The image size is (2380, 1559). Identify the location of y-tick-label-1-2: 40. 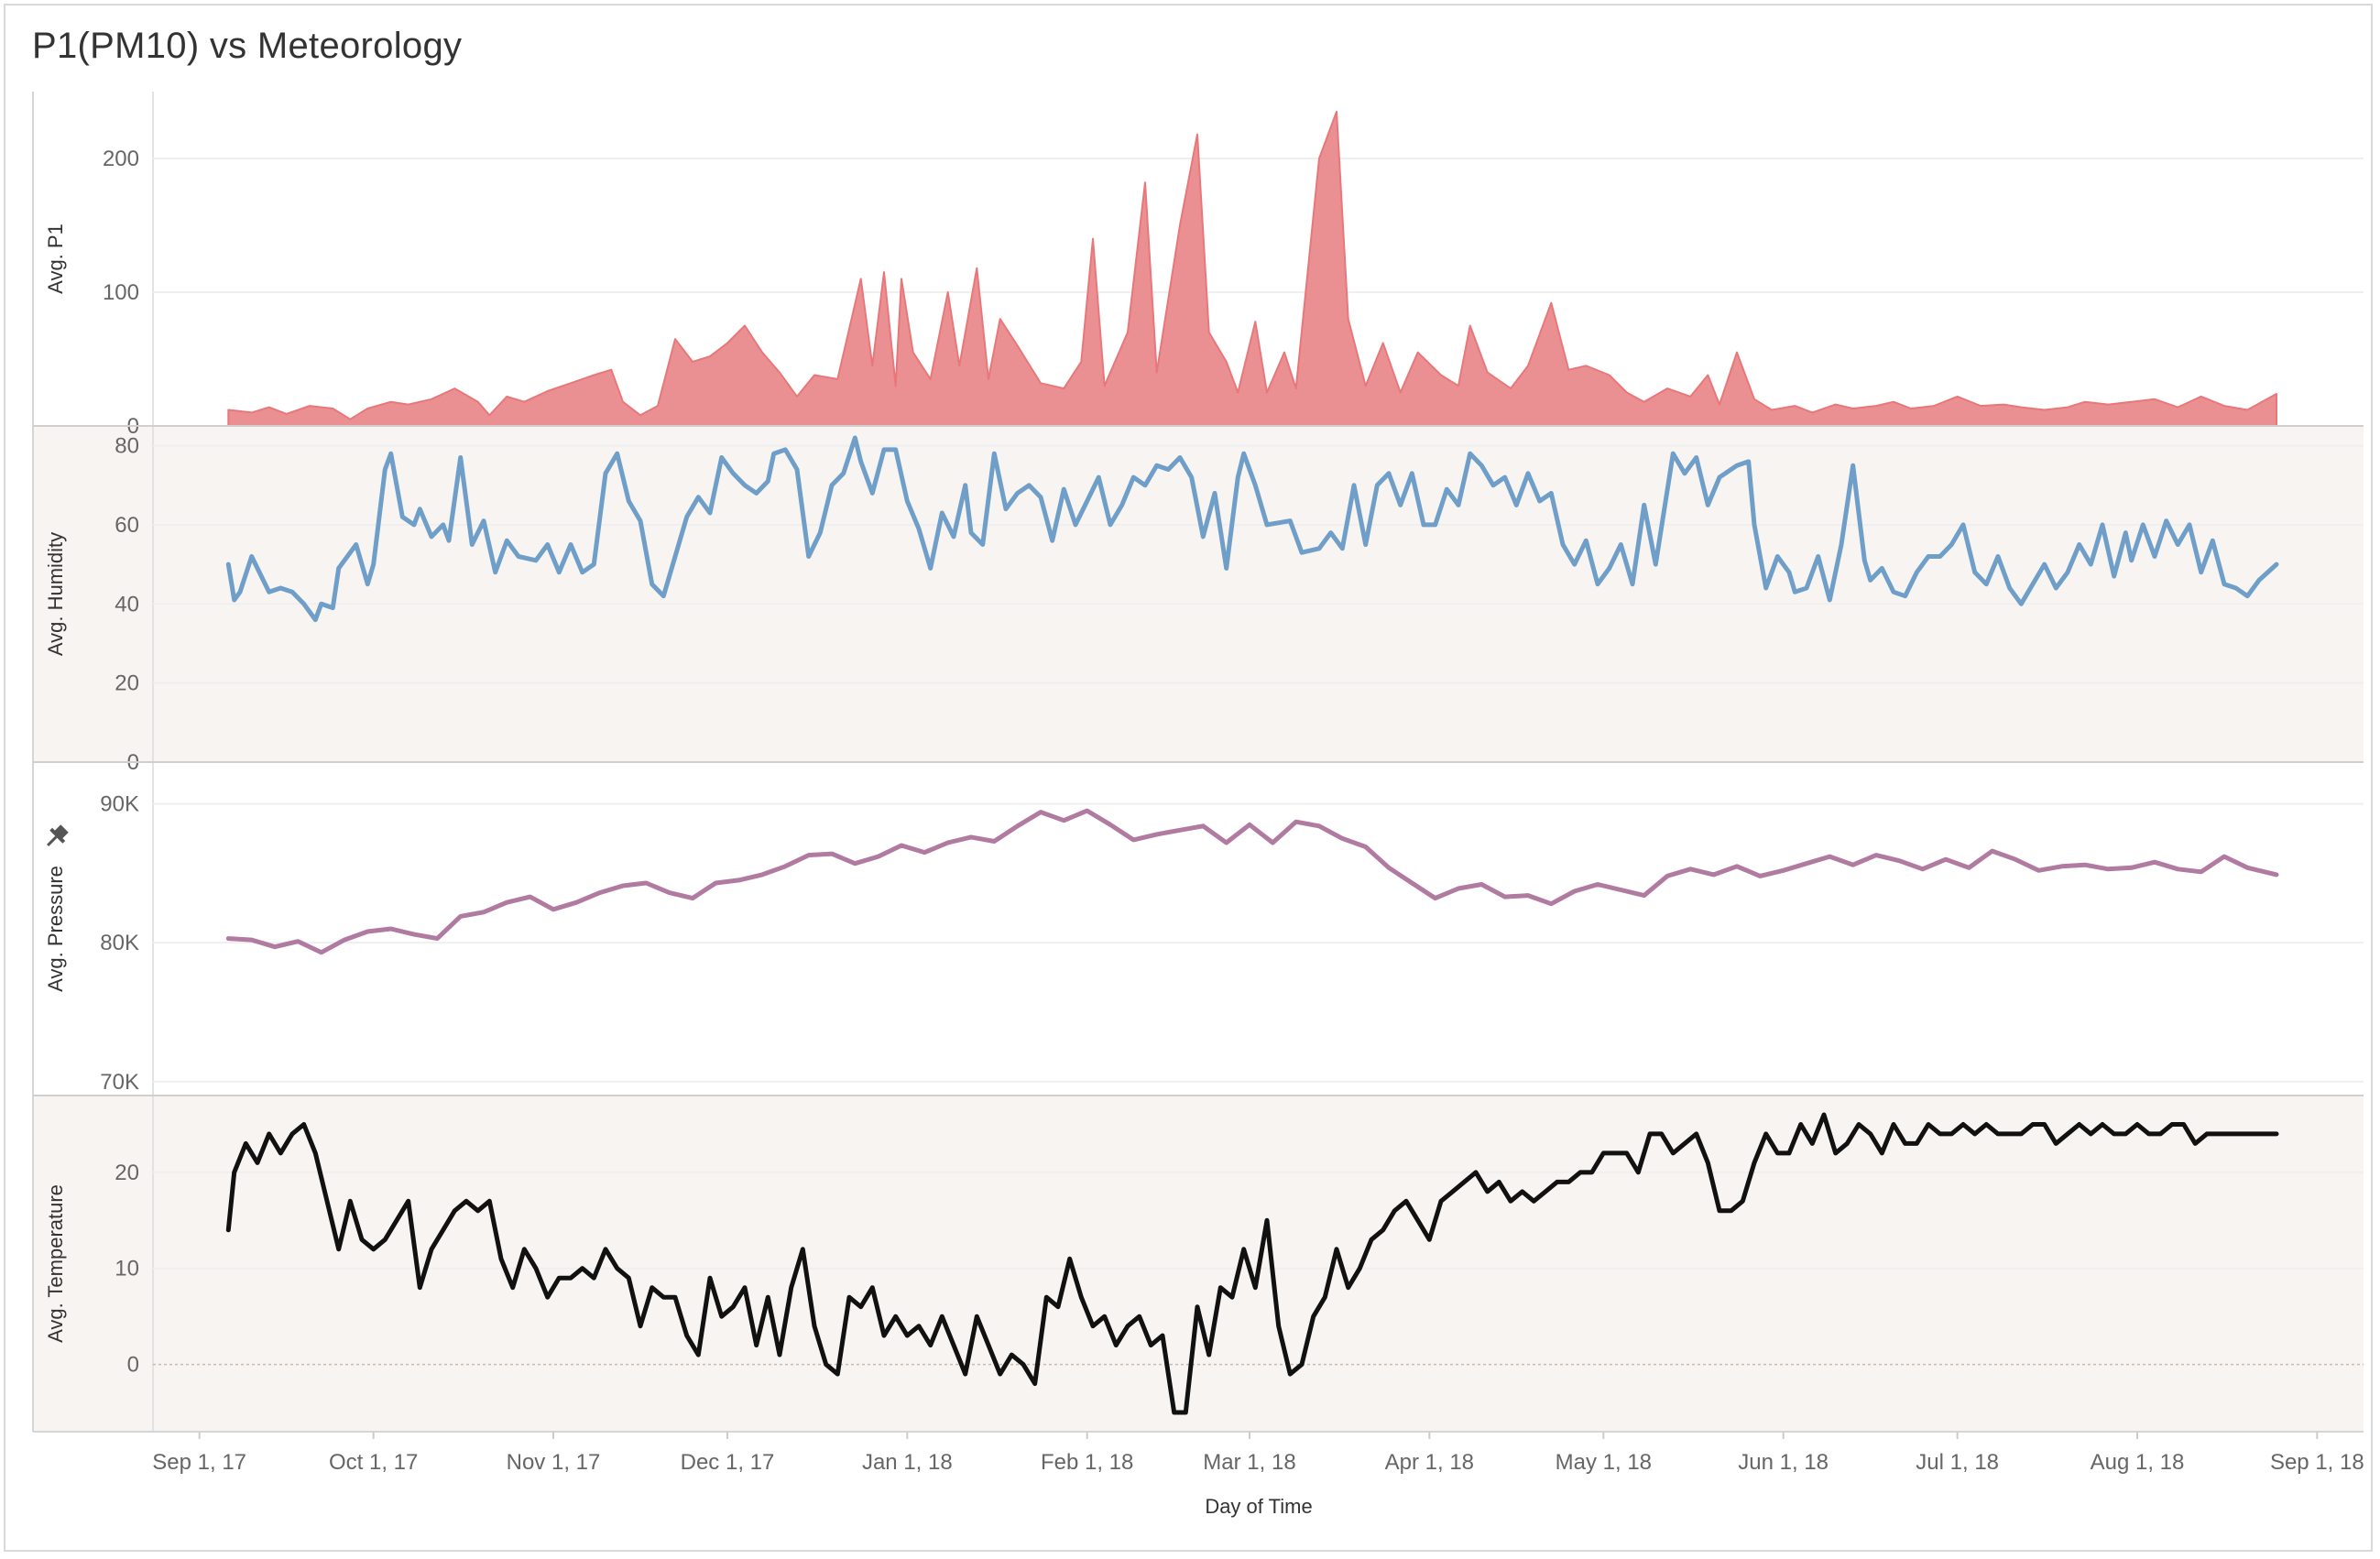
(127, 604).